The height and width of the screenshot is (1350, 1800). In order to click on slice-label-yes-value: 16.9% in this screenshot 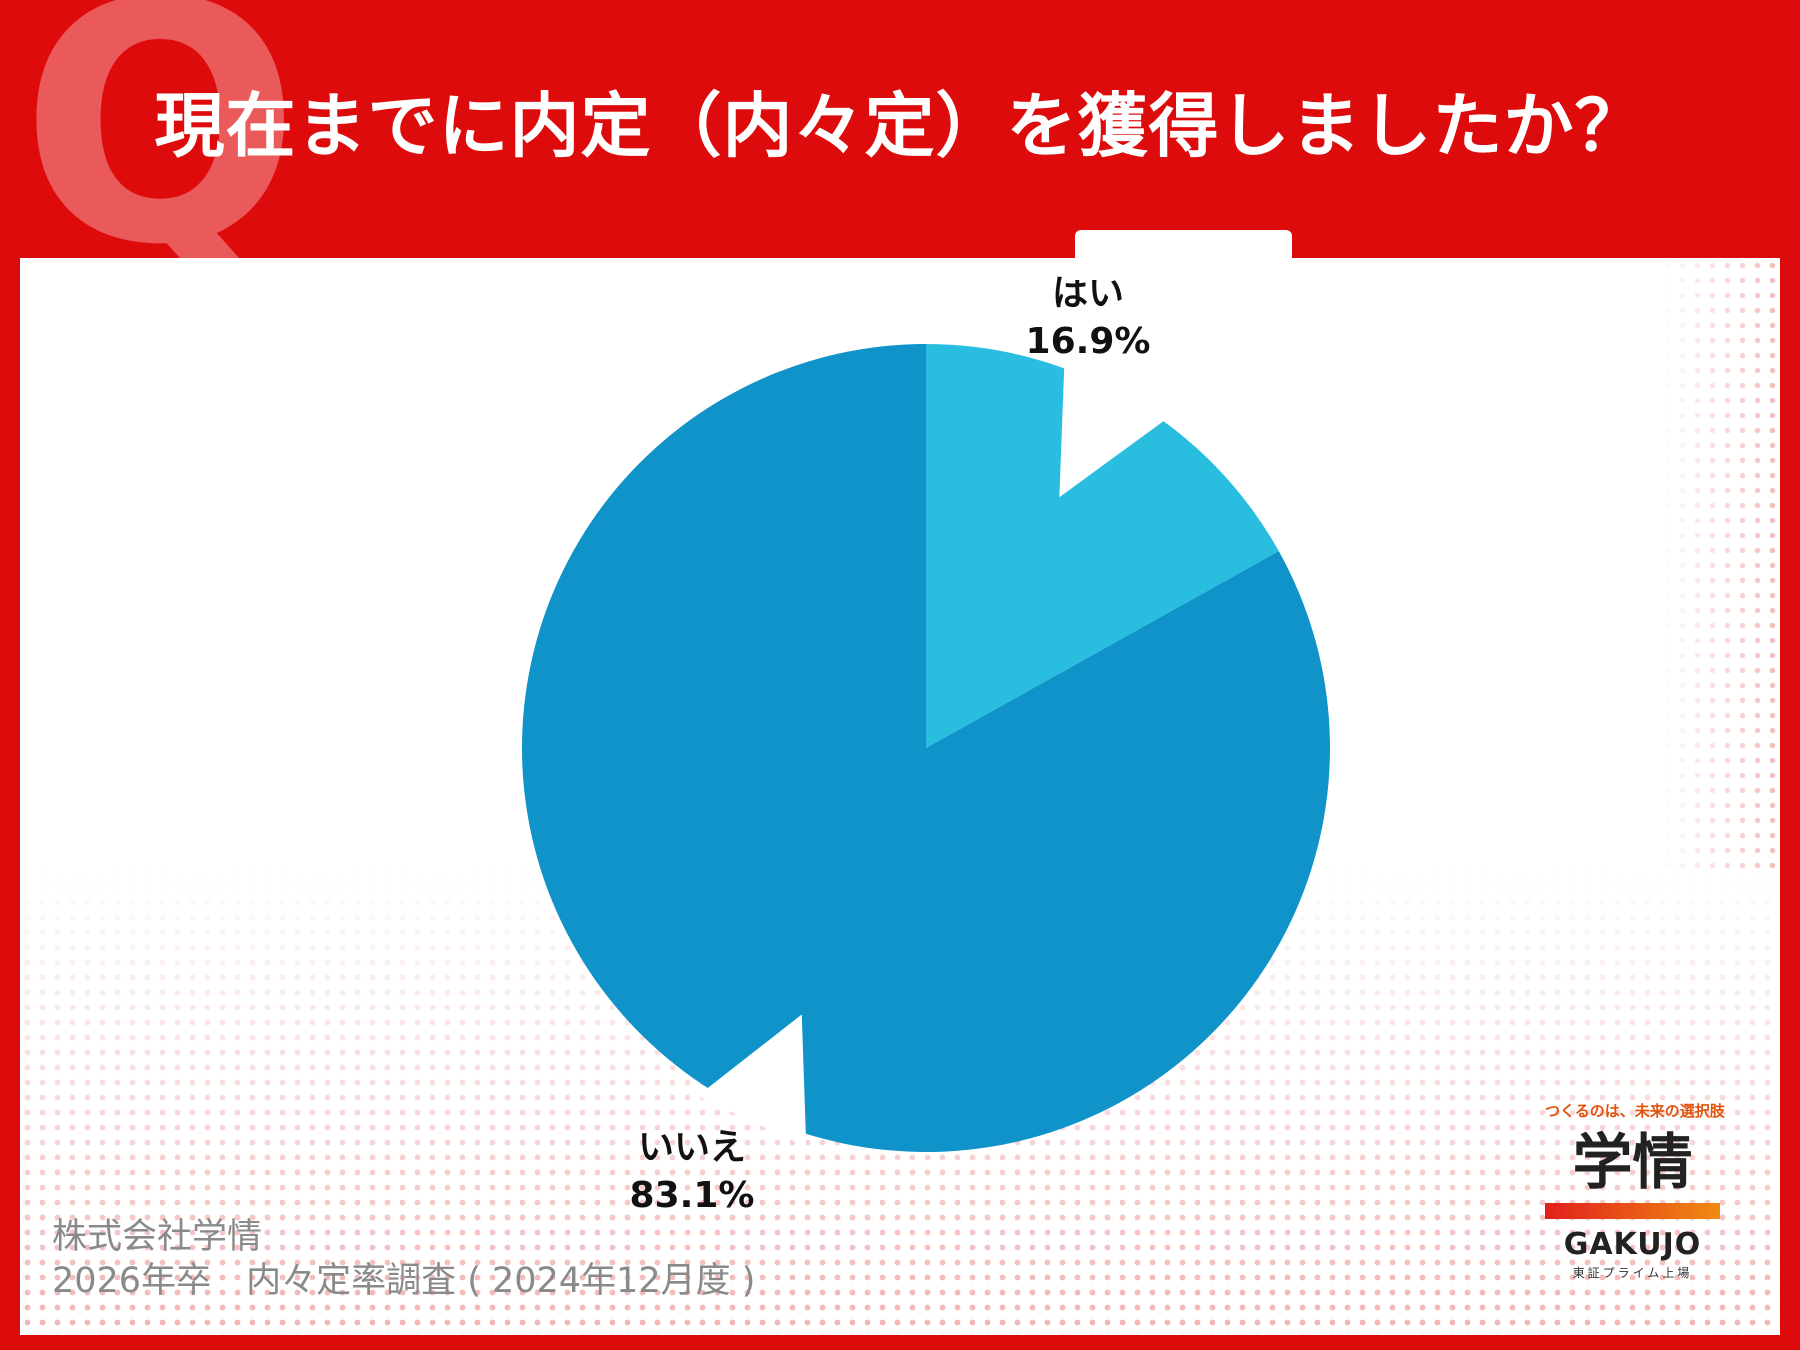, I will do `click(1088, 341)`.